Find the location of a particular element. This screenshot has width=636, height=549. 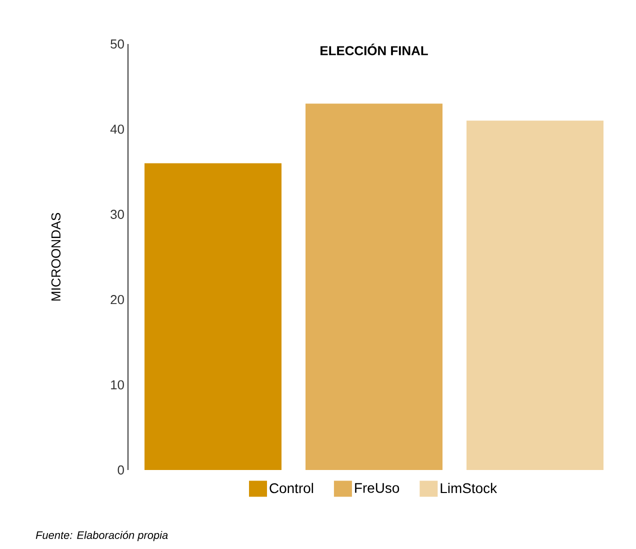

y-tick-label: 0 is located at coordinates (121, 470).